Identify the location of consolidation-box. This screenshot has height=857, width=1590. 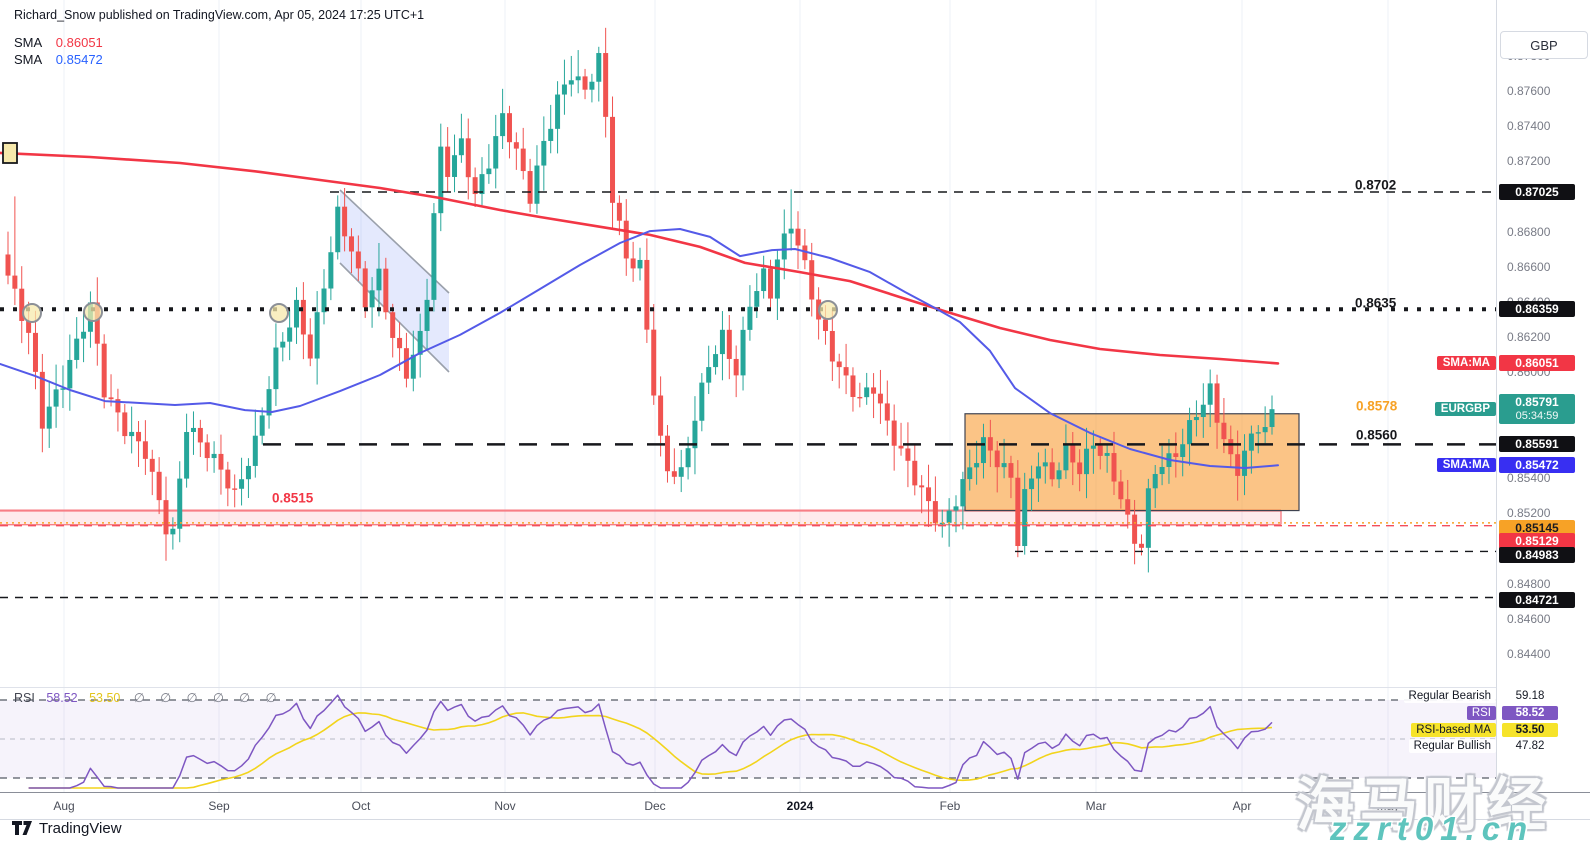
(1132, 462).